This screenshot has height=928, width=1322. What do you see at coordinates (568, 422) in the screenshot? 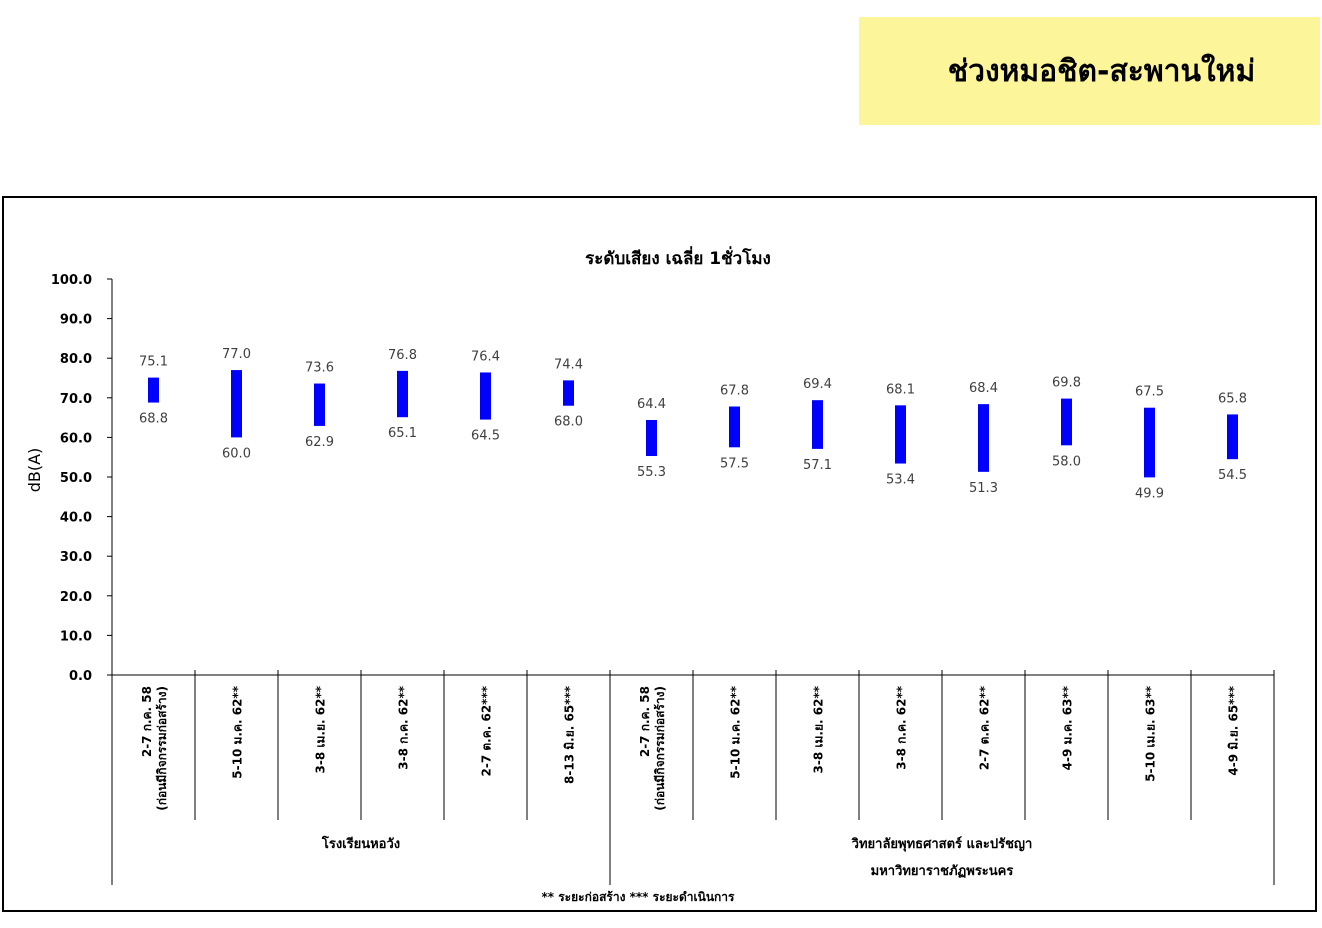
I see `min-data-label: 68.0` at bounding box center [568, 422].